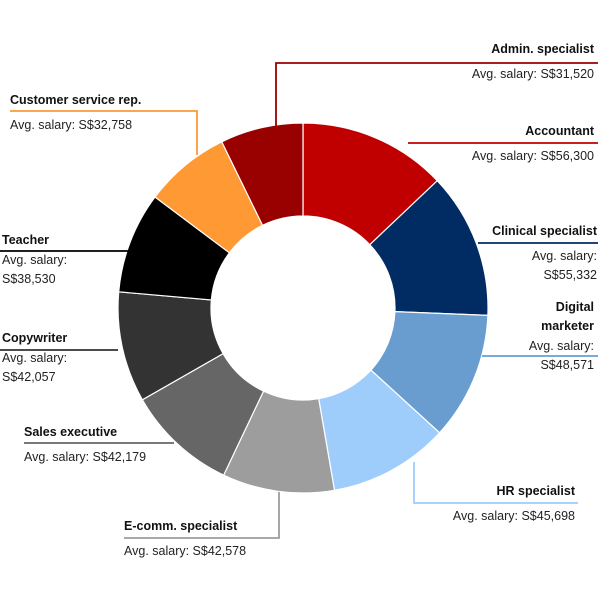  I want to click on role-name-label: Copywriter, so click(34, 338).